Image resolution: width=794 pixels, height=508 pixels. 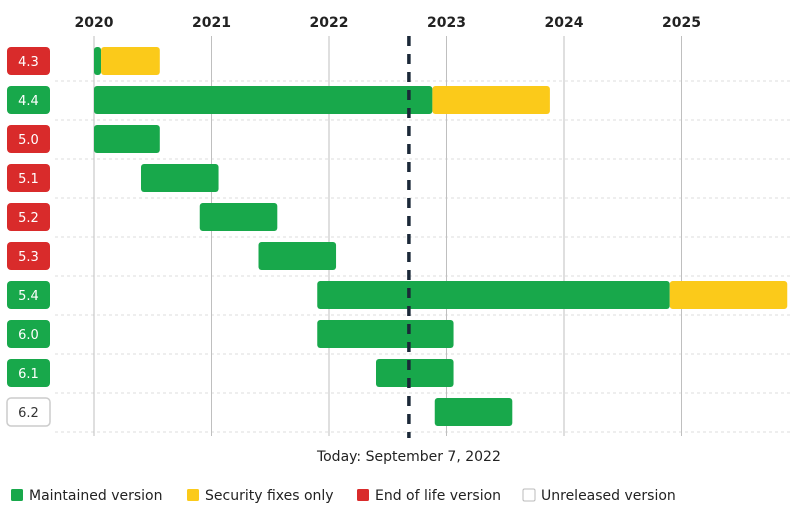 What do you see at coordinates (95, 496) in the screenshot?
I see `legend-label: Maintained version` at bounding box center [95, 496].